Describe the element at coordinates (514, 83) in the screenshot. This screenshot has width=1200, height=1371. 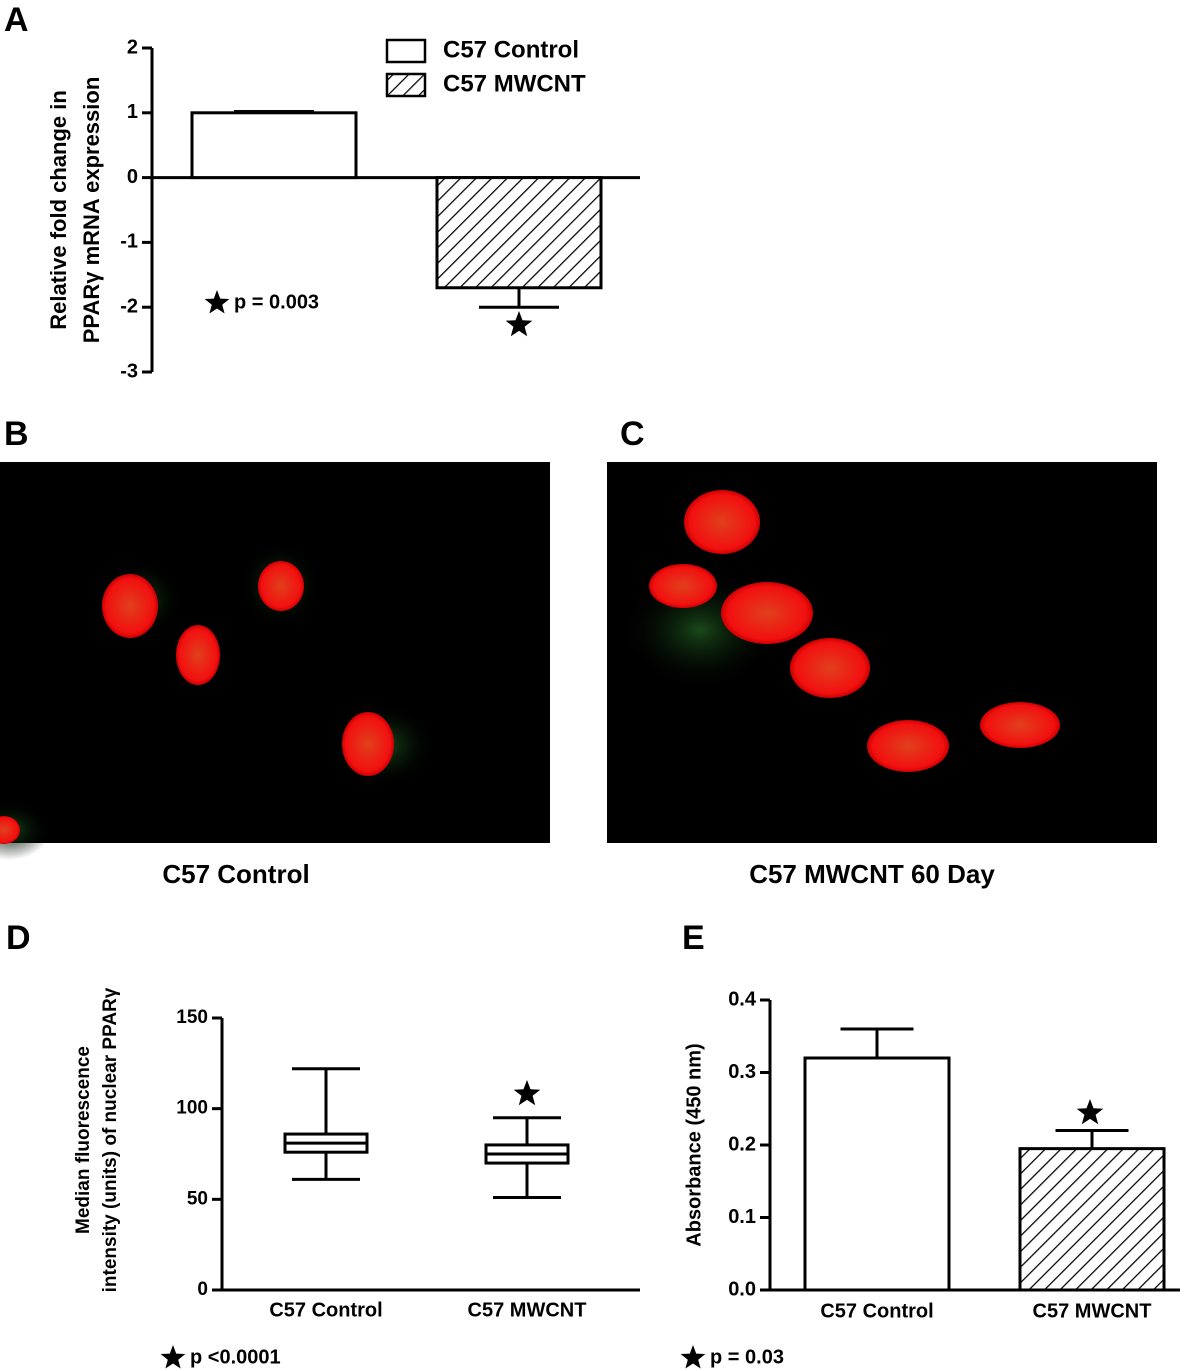
I see `legend-label: C57 MWCNT` at that location.